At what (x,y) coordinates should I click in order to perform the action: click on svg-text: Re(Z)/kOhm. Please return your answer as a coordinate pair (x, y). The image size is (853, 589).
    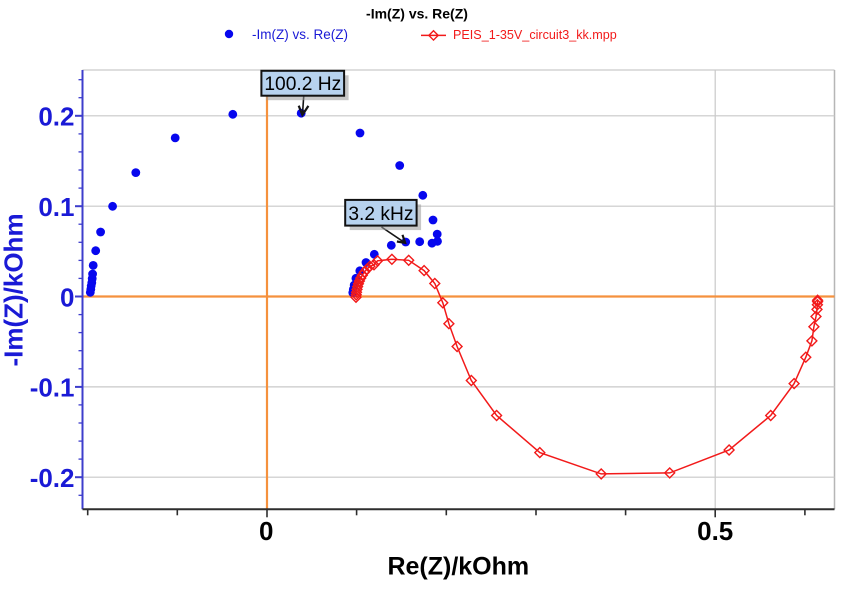
    Looking at the image, I should click on (458, 567).